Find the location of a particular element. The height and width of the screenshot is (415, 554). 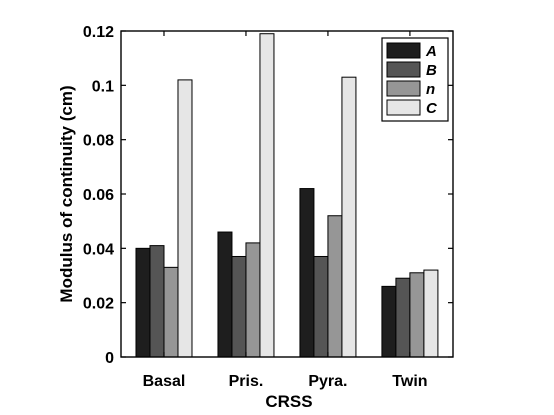

bar-B-pris is located at coordinates (239, 306).